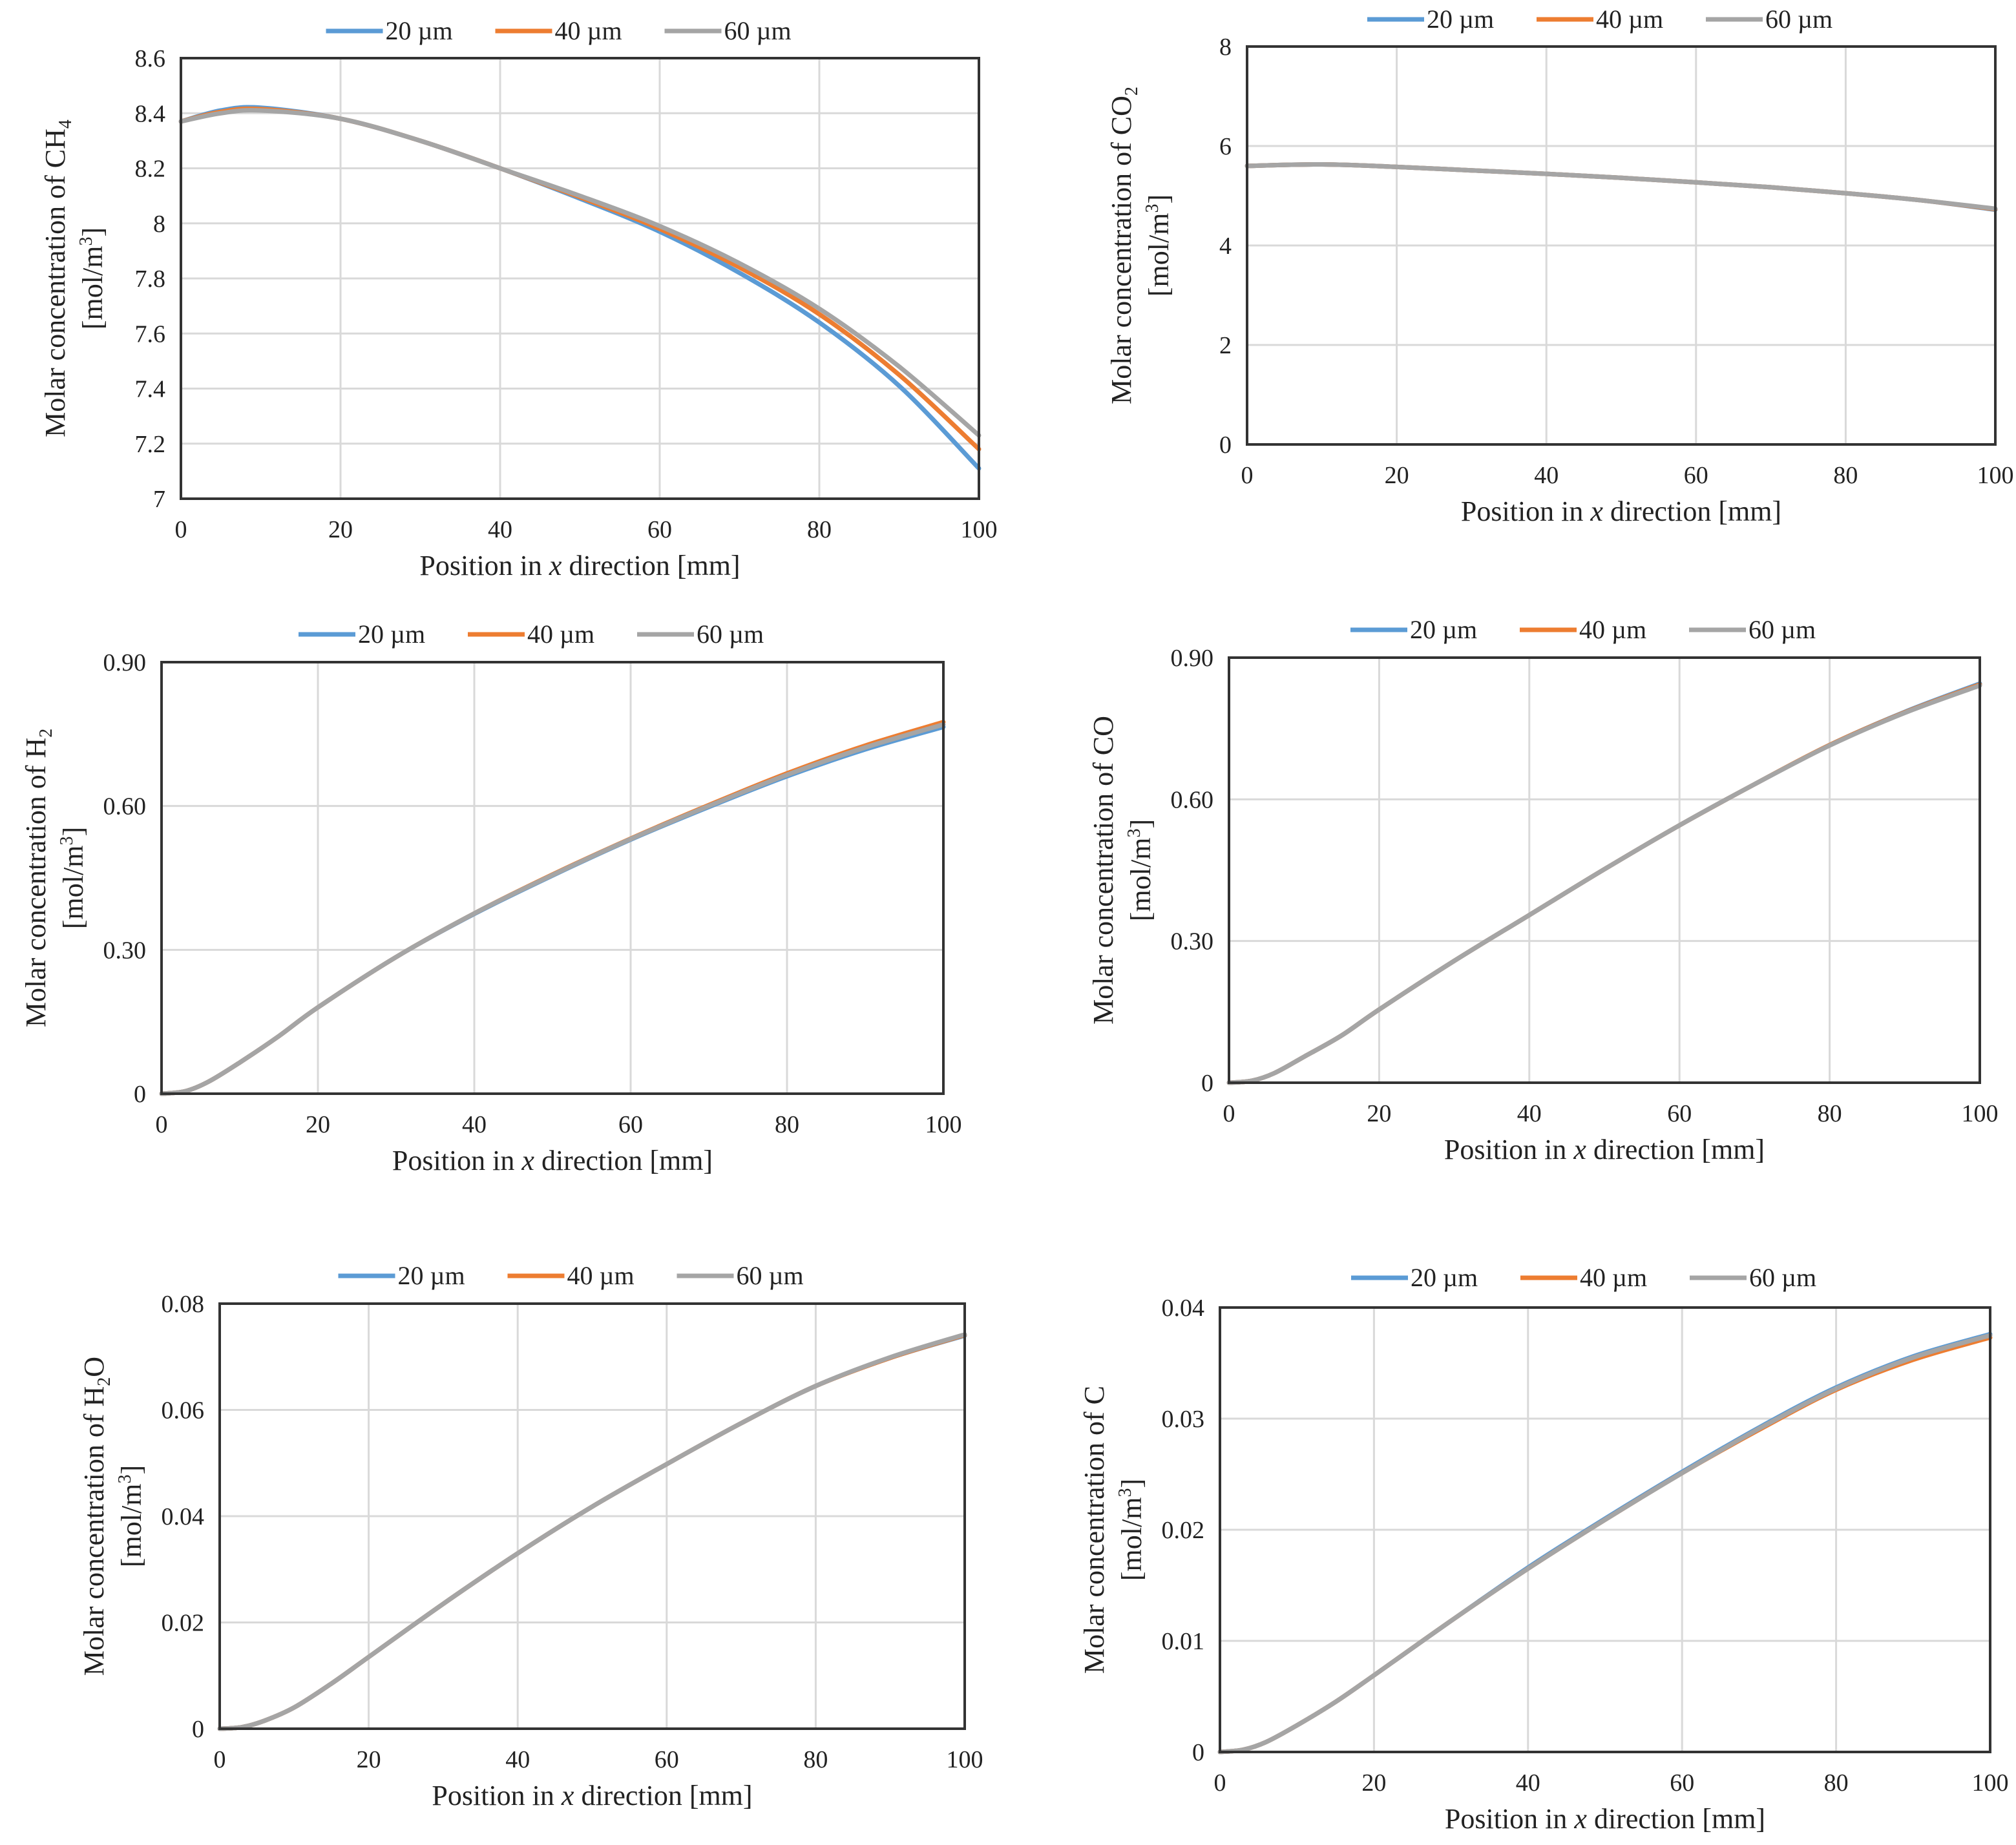 The width and height of the screenshot is (2016, 1845). What do you see at coordinates (151, 444) in the screenshot?
I see `y-tick-label: 7.2` at bounding box center [151, 444].